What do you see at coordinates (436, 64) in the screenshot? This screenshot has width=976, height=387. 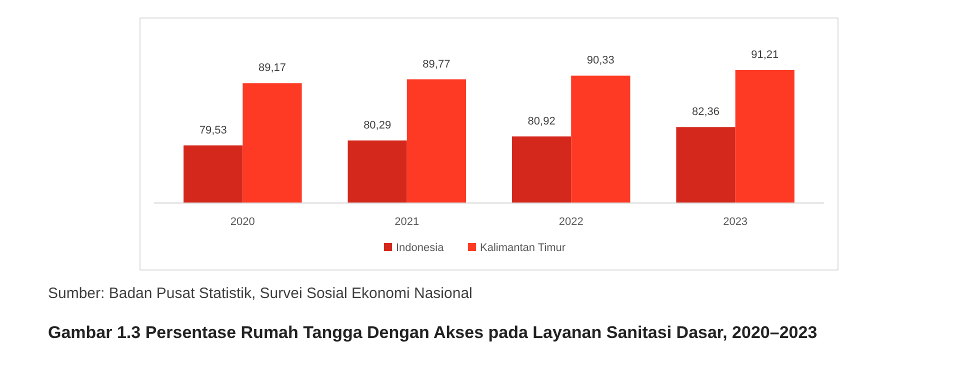 I see `data-label: 89,77` at bounding box center [436, 64].